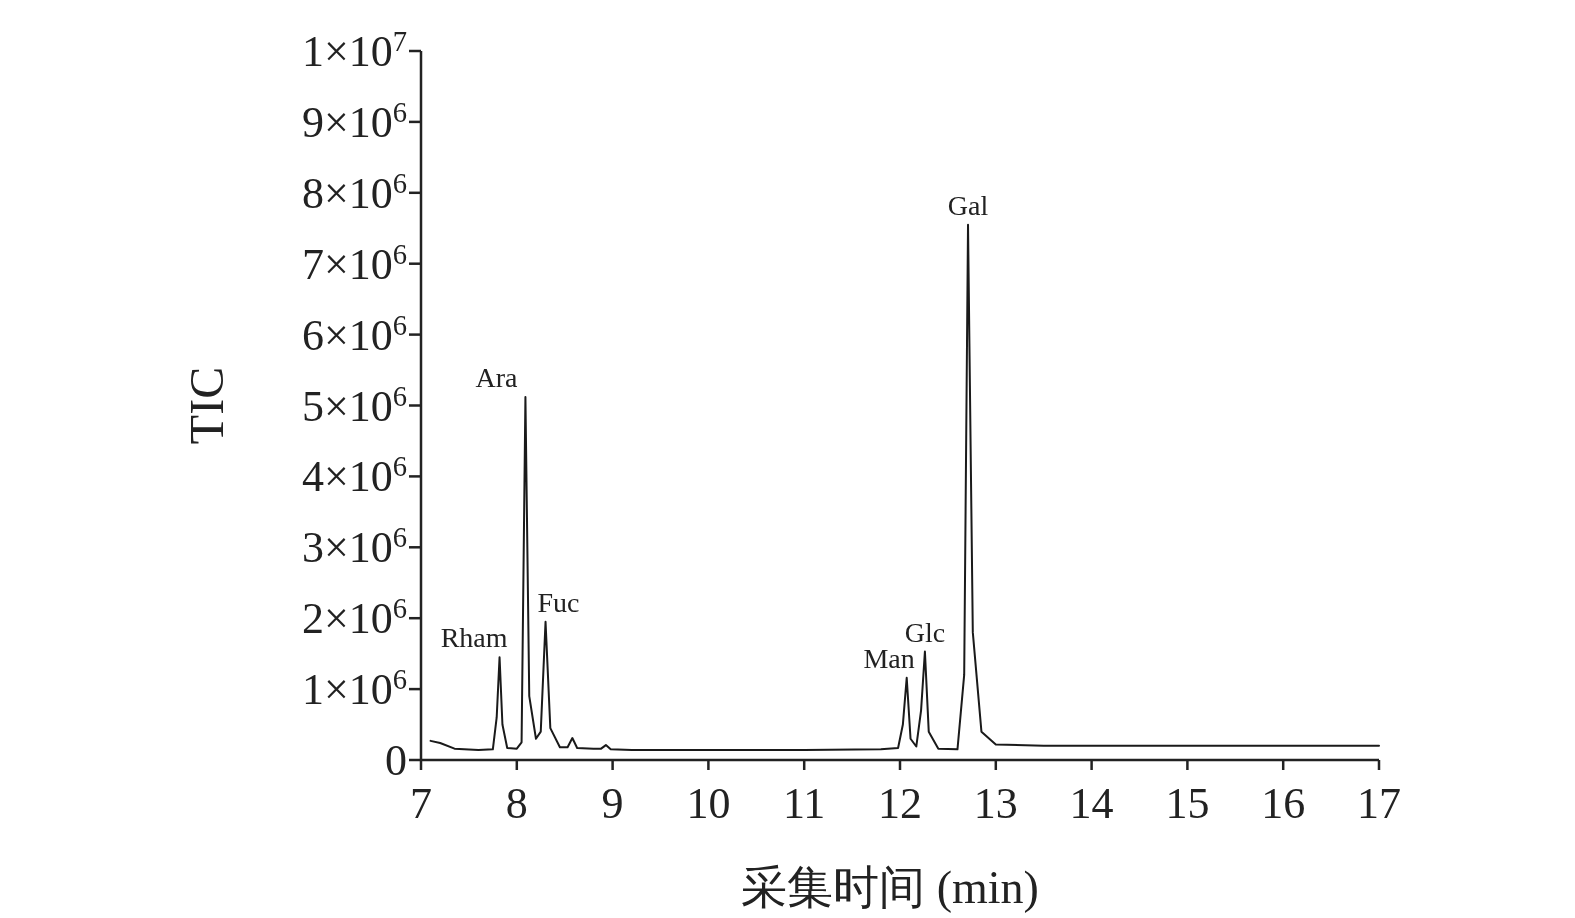 This screenshot has height=918, width=1575. Describe the element at coordinates (1379, 803) in the screenshot. I see `x-tick-label: 17` at that location.